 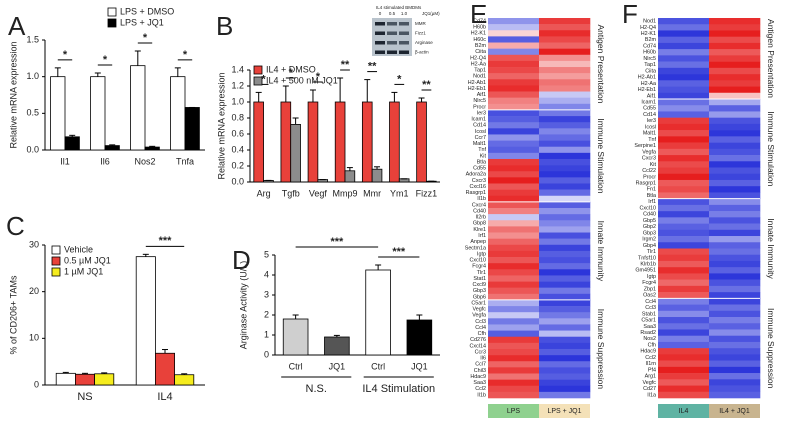 I want to click on legend-swatch, so click(x=258, y=70).